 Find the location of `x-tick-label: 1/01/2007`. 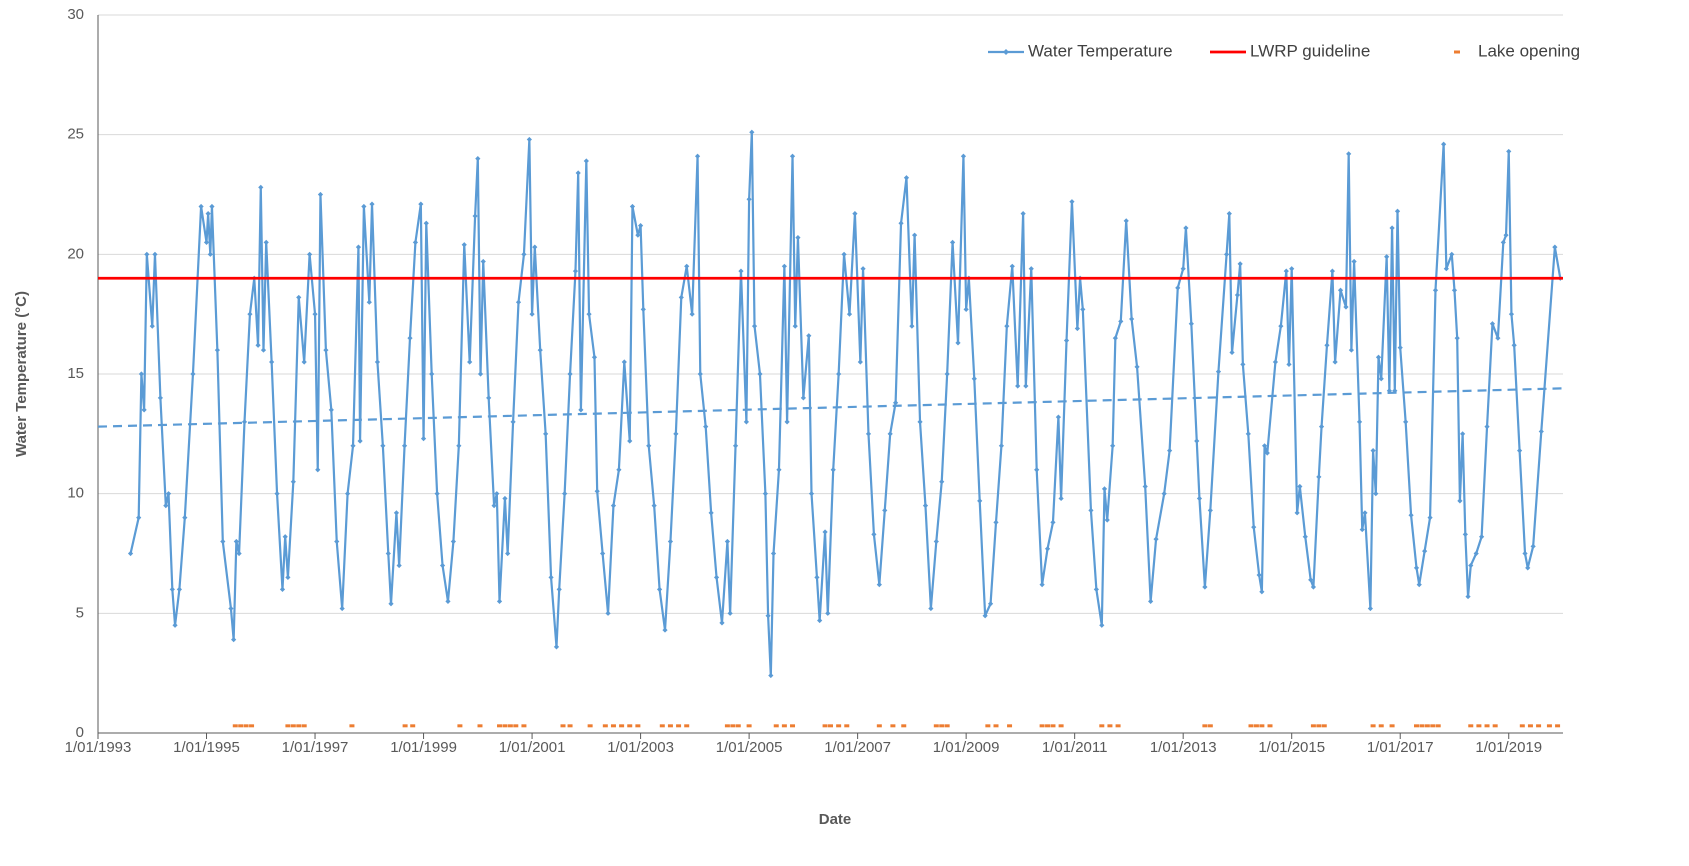

x-tick-label: 1/01/2007 is located at coordinates (857, 747).